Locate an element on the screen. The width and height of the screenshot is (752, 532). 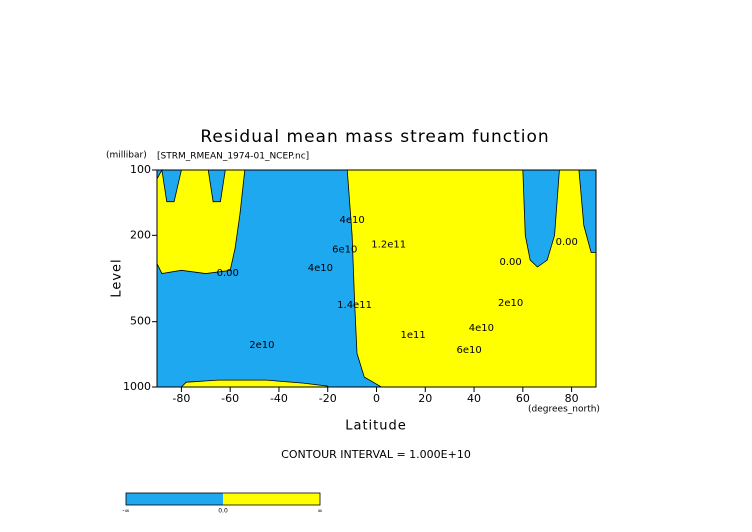
y-tick-label: 100 is located at coordinates (140, 169).